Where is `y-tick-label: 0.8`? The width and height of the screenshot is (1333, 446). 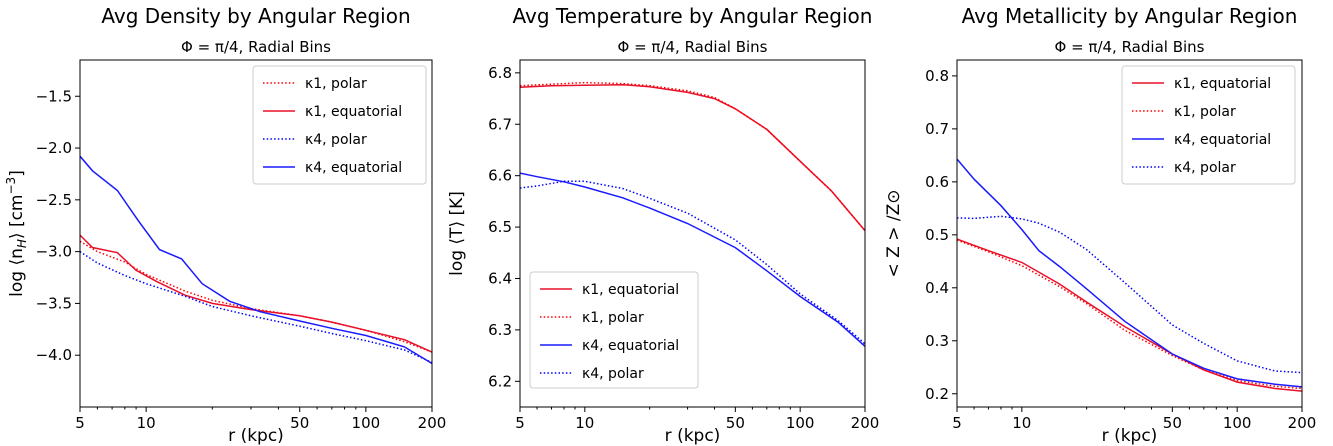
y-tick-label: 0.8 is located at coordinates (937, 76).